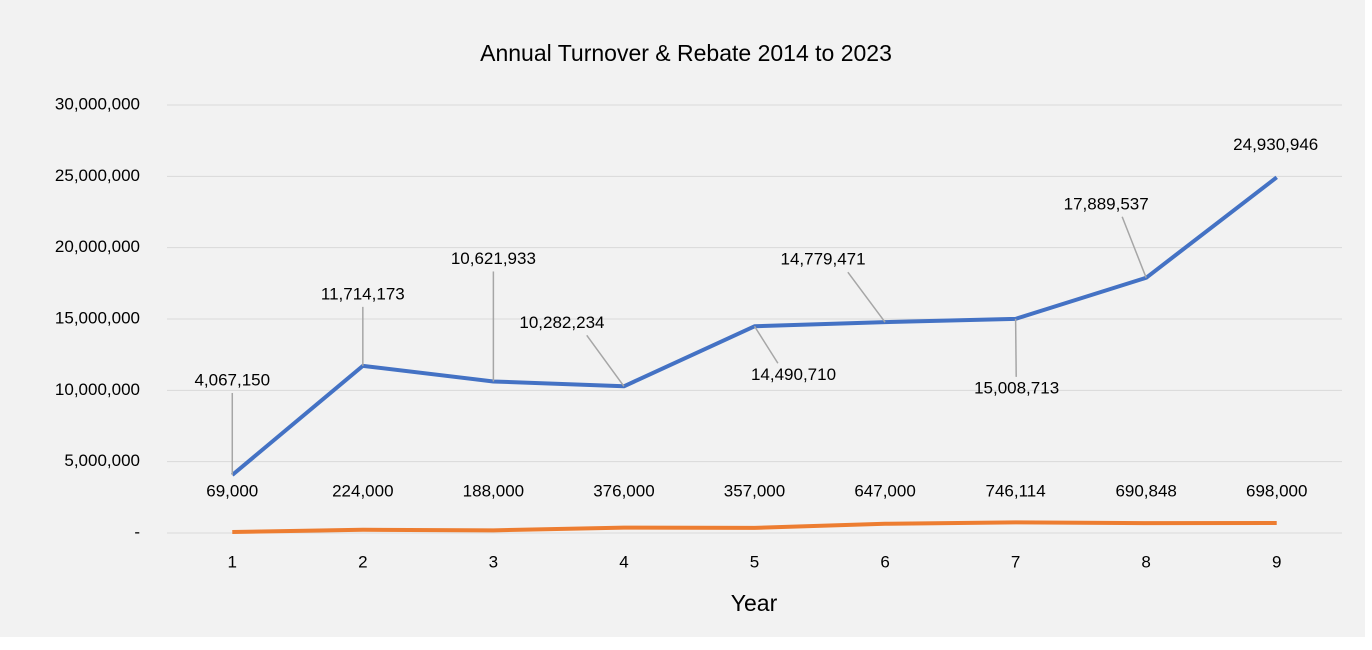  What do you see at coordinates (362, 490) in the screenshot?
I see `data-label: 224,000` at bounding box center [362, 490].